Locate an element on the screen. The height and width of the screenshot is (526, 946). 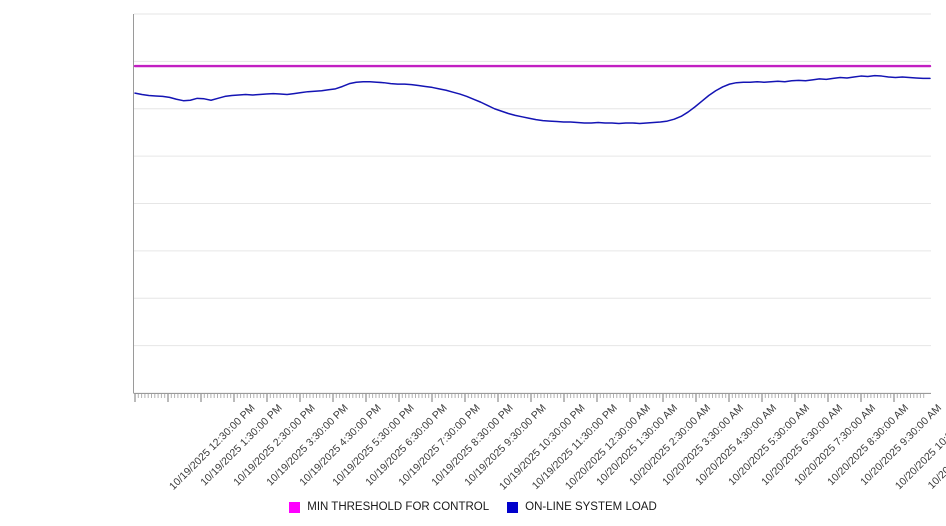
legend-label-min-threshold-for-control: MIN THRESHOLD FOR CONTROL is located at coordinates (398, 507).